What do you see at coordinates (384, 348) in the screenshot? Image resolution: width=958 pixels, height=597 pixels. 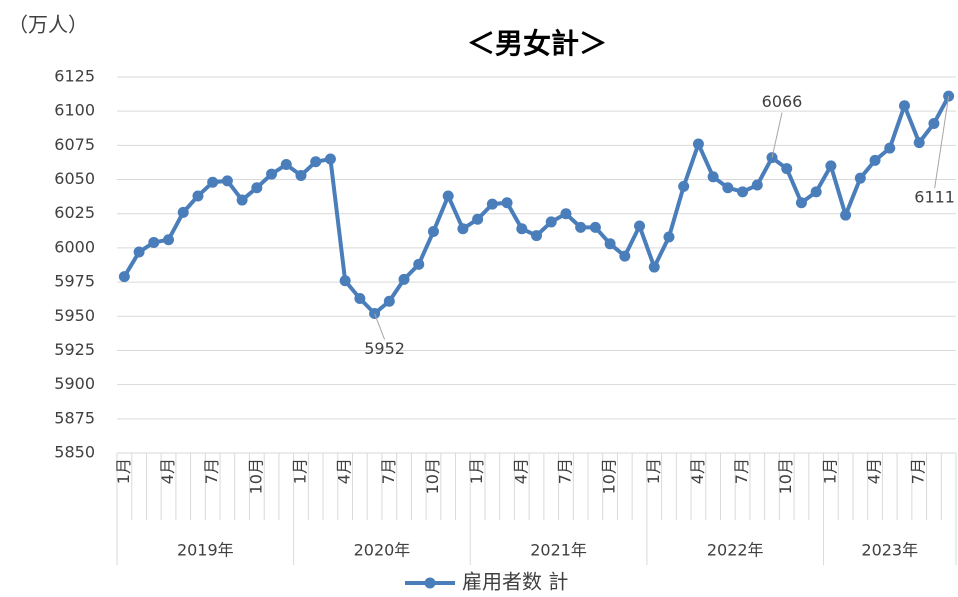 I see `data-label: 5952` at bounding box center [384, 348].